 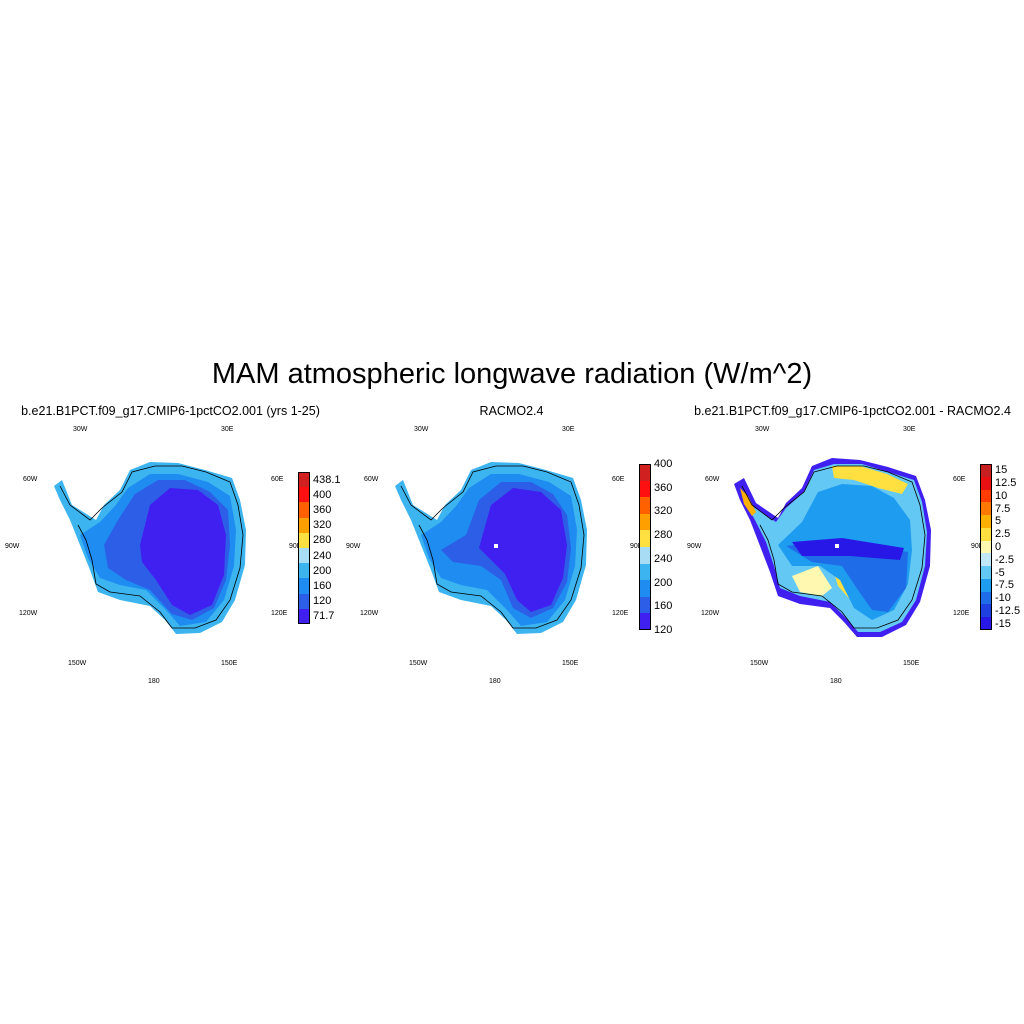 I want to click on colorbar: -15 -12.5 -10 -7.5 -5 -2.5 0 2.5 5 7.5 10 12.5 15, so click(x=1002, y=547).